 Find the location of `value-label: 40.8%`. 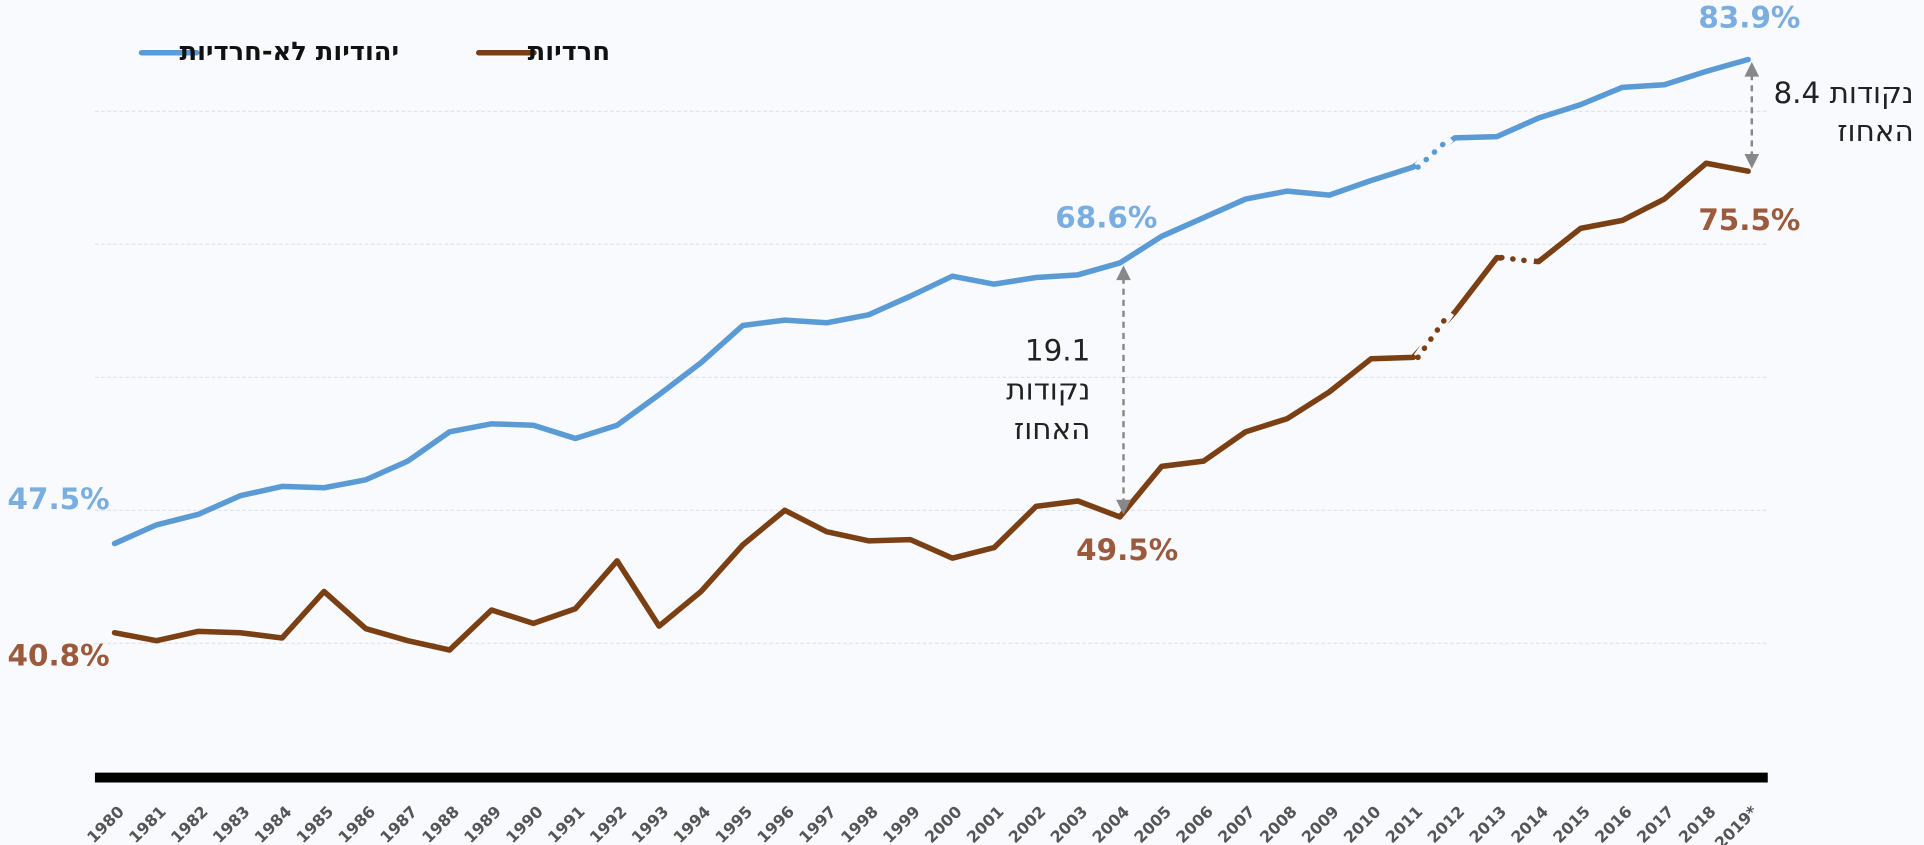

value-label: 40.8% is located at coordinates (59, 656).